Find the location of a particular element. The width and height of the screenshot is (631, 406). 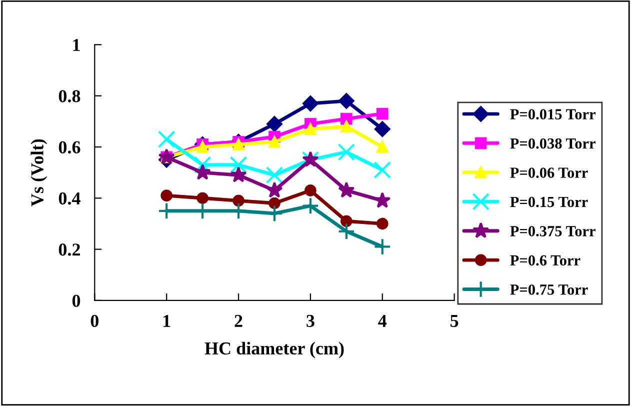

x-tick-label: 5 is located at coordinates (454, 321).